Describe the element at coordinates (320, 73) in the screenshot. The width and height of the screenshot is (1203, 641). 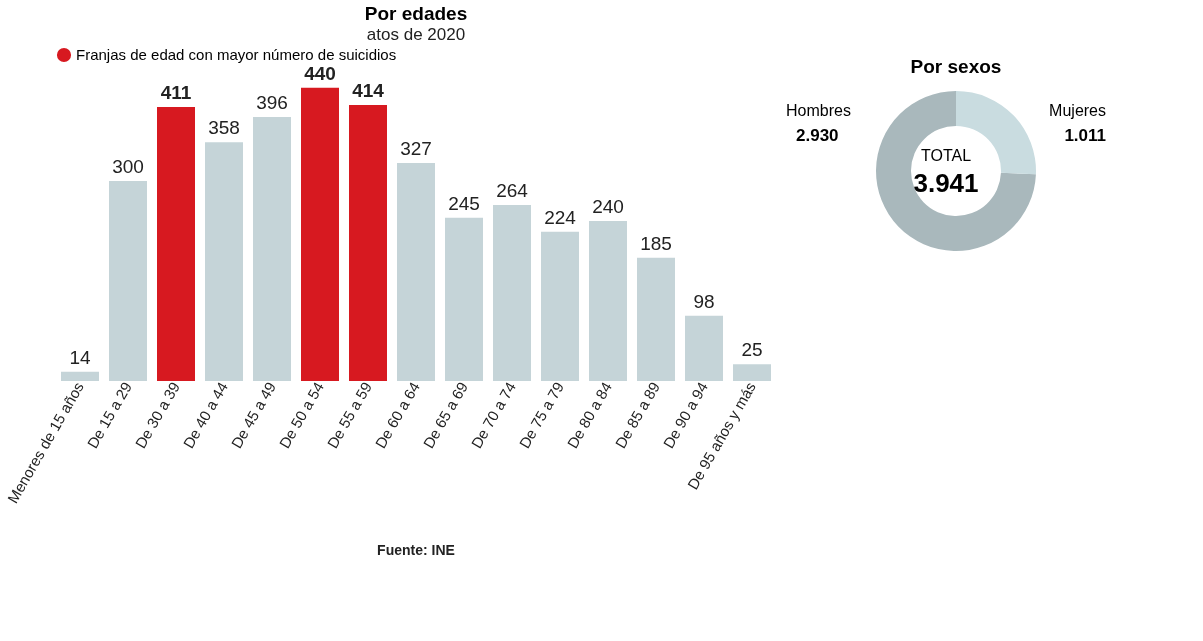
I see `data-label: 440` at that location.